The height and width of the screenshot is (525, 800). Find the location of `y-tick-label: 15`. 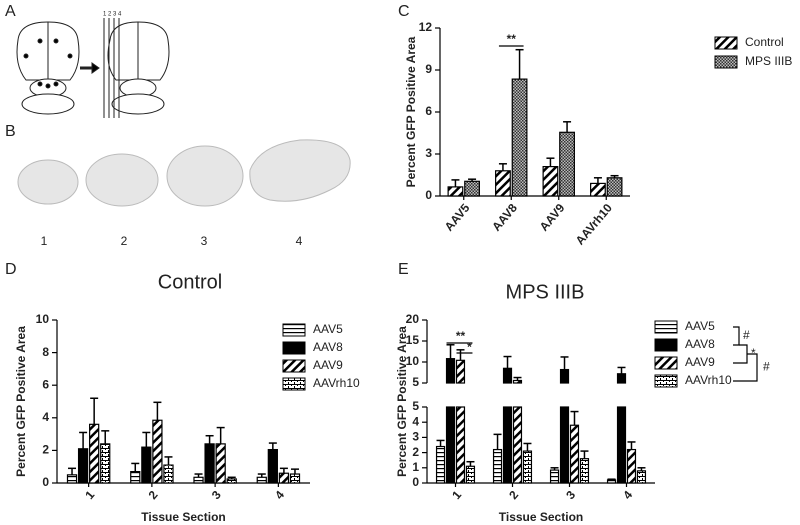

y-tick-label: 15 is located at coordinates (413, 340).